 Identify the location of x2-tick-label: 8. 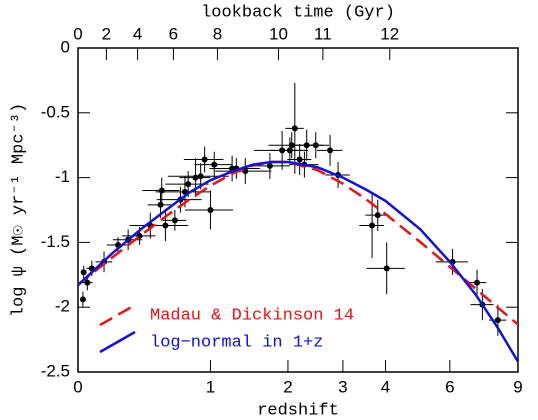
(217, 33).